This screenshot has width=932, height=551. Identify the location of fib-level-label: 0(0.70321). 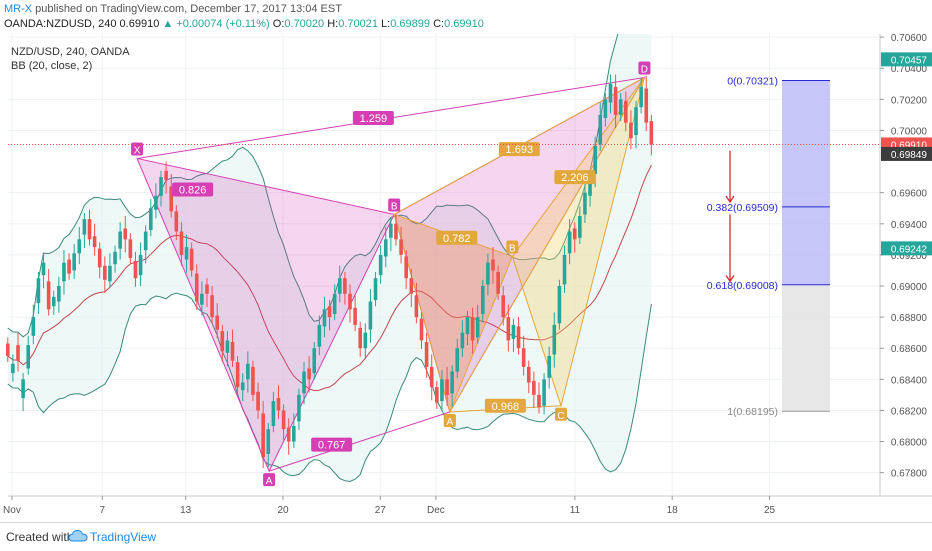
(752, 82).